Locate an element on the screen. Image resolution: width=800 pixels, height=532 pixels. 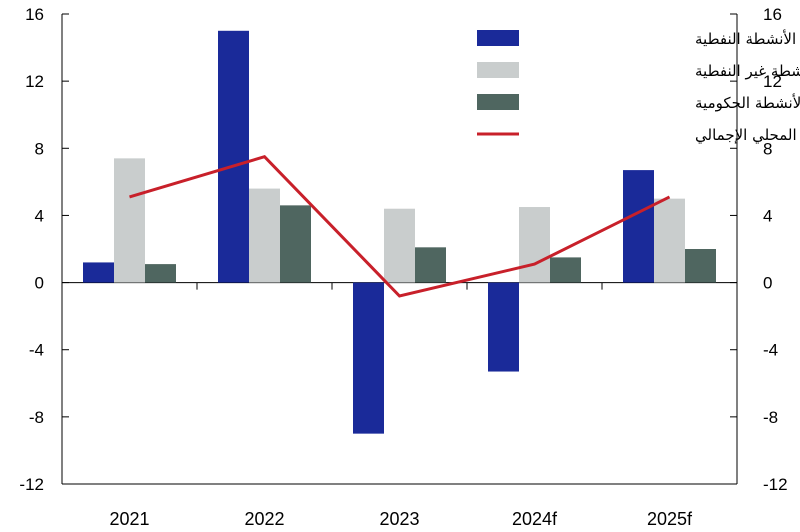
legend-item-oil-label: الأنشطة النفطية is located at coordinates (745, 38).